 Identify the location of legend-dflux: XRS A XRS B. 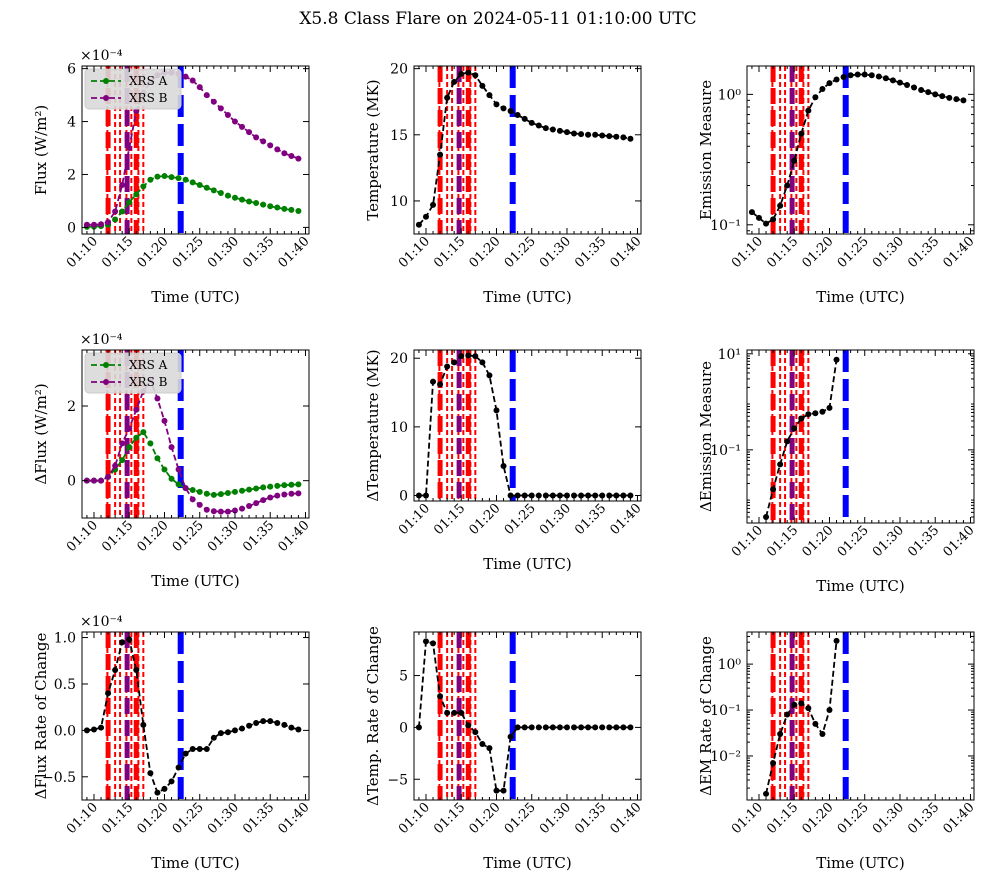
(133, 373).